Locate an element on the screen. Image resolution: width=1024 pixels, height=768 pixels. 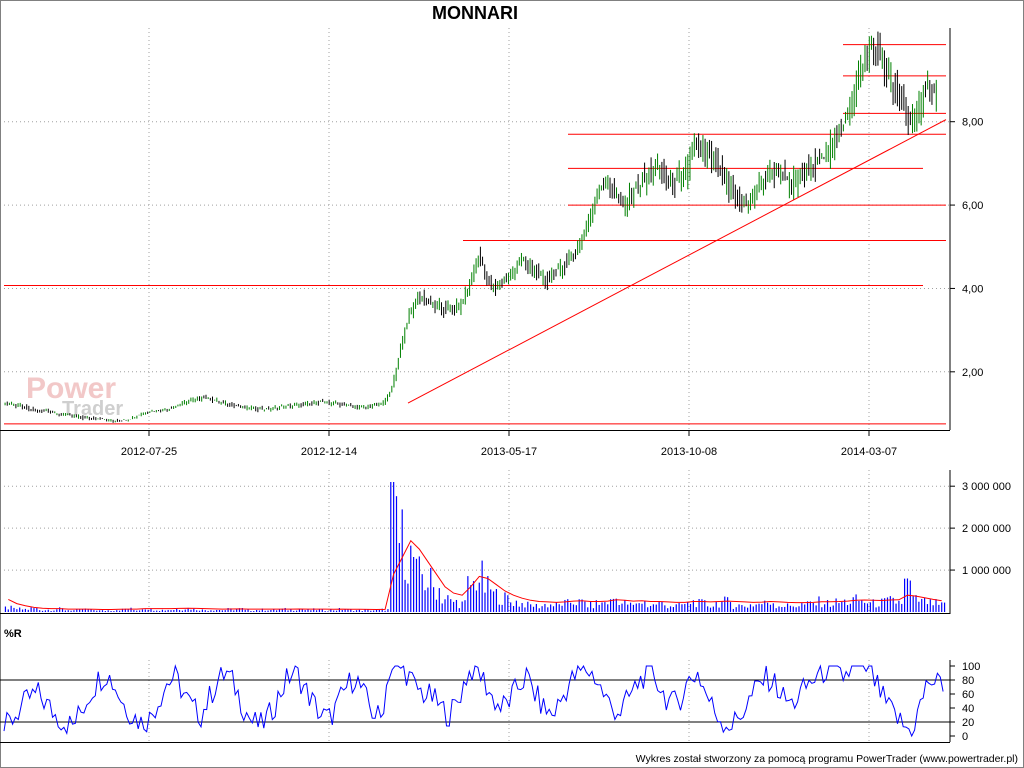
williams-r-reference-lines is located at coordinates (475, 701).